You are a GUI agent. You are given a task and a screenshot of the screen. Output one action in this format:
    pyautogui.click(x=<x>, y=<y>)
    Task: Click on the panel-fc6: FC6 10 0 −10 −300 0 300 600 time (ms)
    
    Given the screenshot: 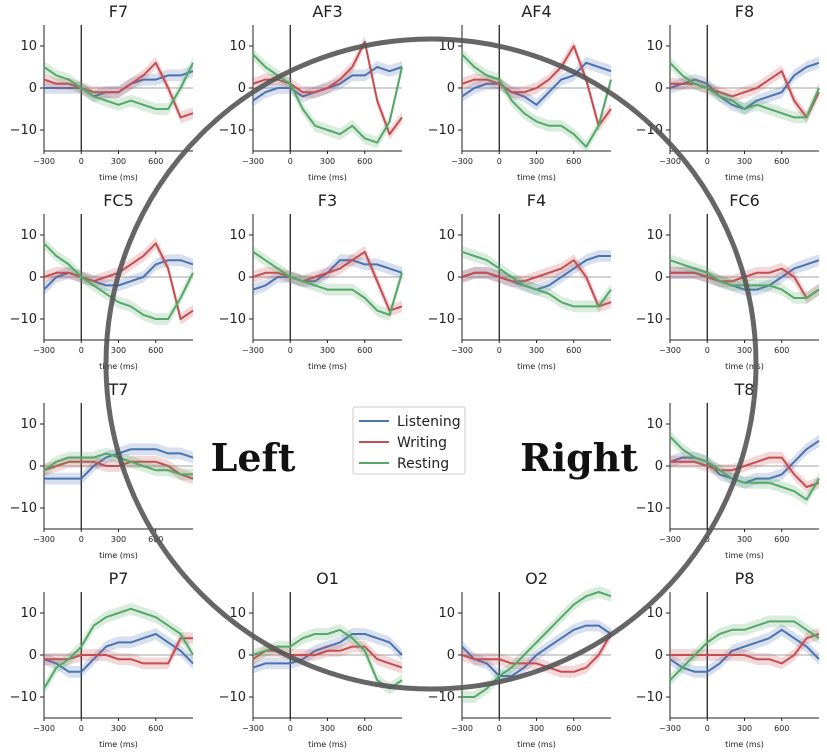 What is the action you would take?
    pyautogui.click(x=728, y=281)
    